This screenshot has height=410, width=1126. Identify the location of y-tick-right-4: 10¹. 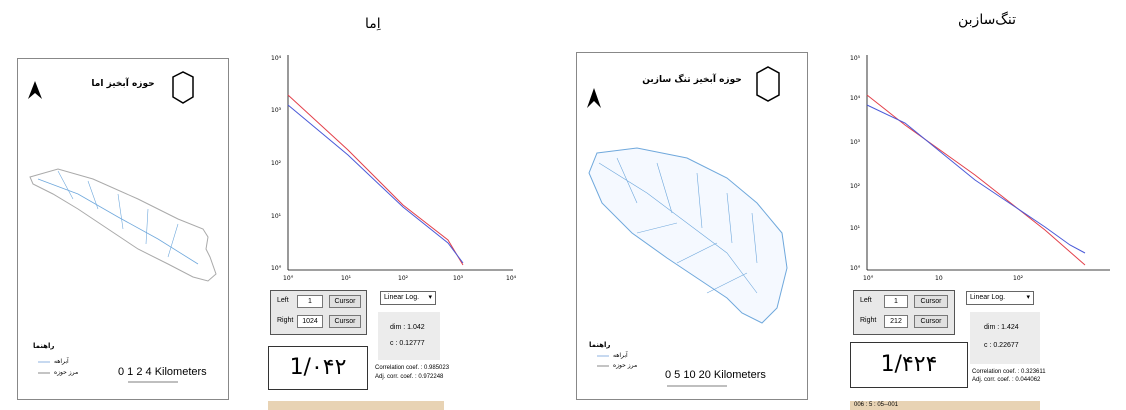
(855, 228).